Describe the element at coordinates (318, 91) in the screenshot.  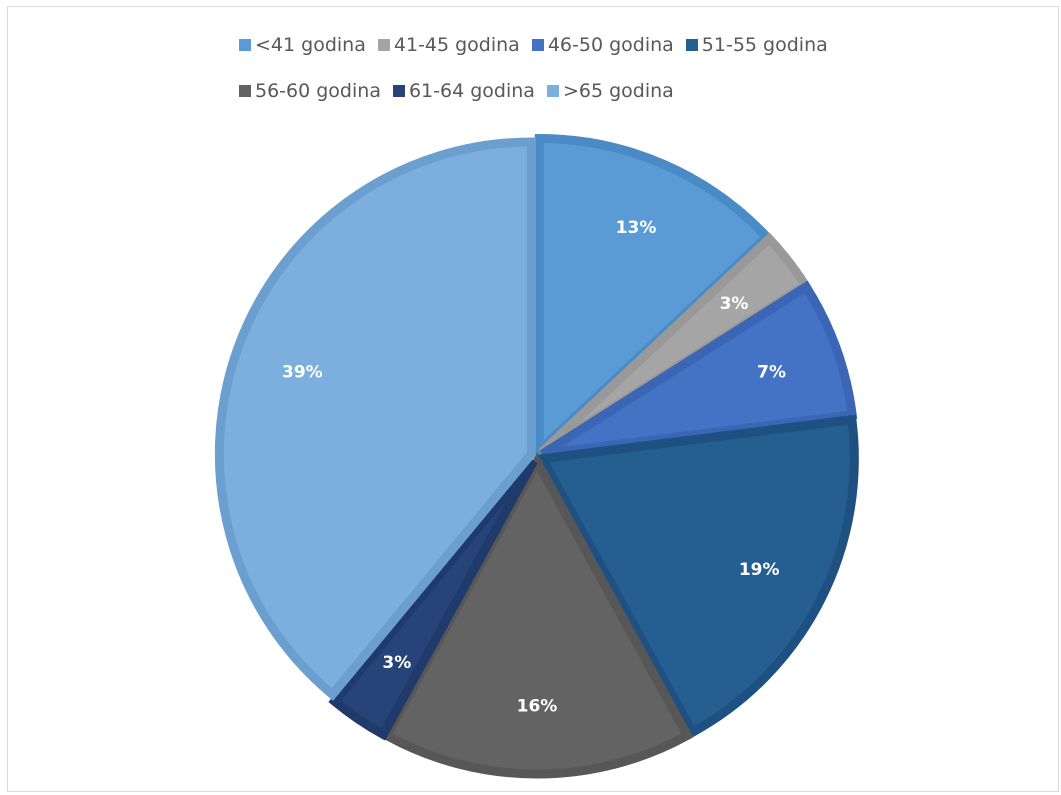
I see `legend-label: 56-60 godina` at that location.